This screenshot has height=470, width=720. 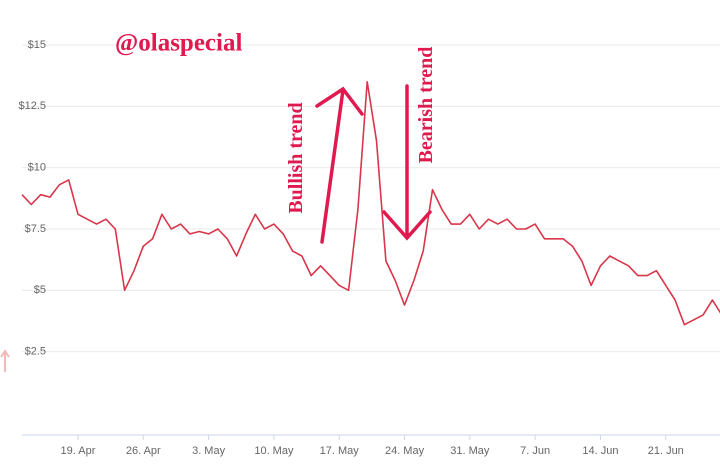 I want to click on x-tick-label: 24. May, so click(x=405, y=451).